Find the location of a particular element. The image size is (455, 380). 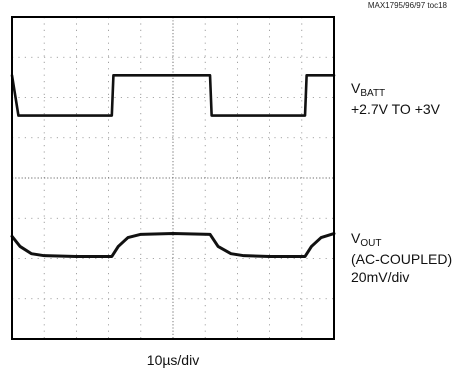

vout-coupling-label: (AC-COUPLED) is located at coordinates (402, 259).